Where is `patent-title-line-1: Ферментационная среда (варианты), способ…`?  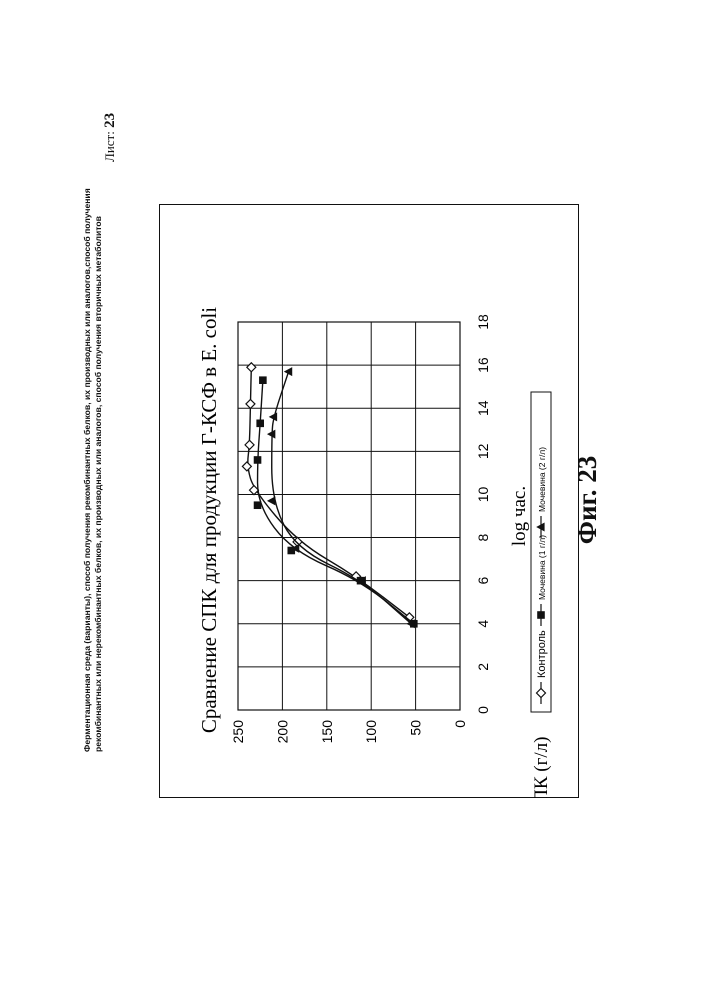 patent-title-line-1: Ферментационная среда (варианты), способ… is located at coordinates (87, 422).